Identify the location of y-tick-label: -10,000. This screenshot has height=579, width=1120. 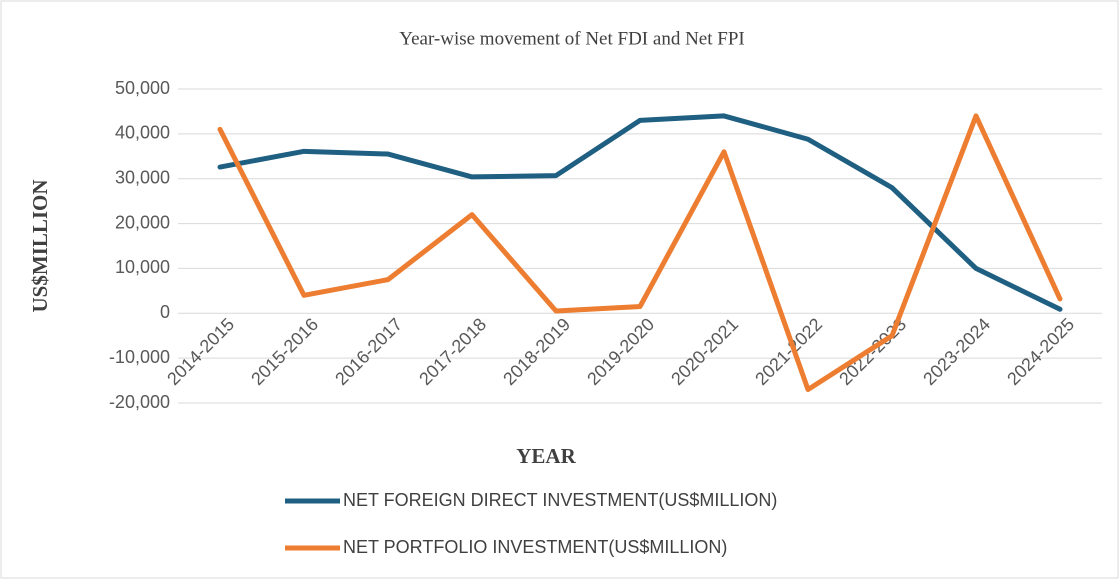
(139, 357).